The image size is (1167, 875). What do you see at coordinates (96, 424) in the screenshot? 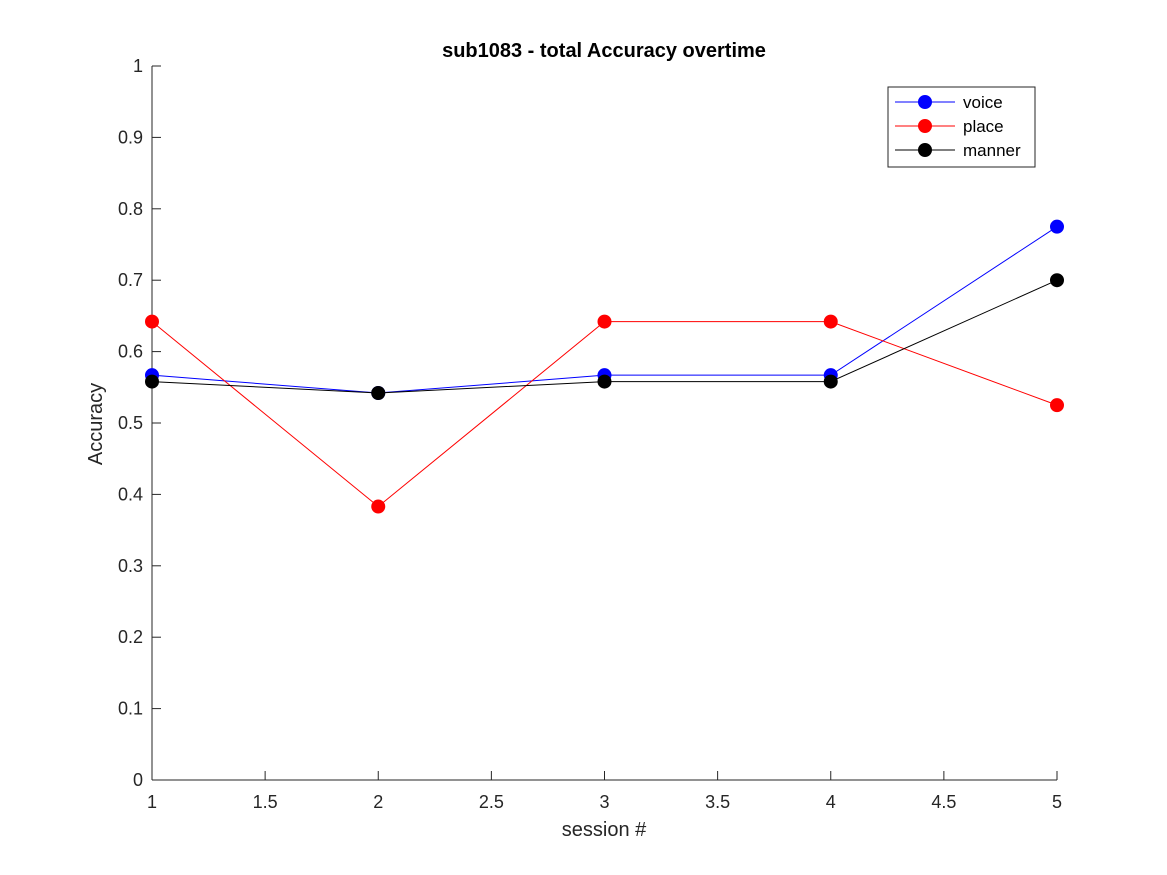
I see `y-axis-label: Accuracy` at bounding box center [96, 424].